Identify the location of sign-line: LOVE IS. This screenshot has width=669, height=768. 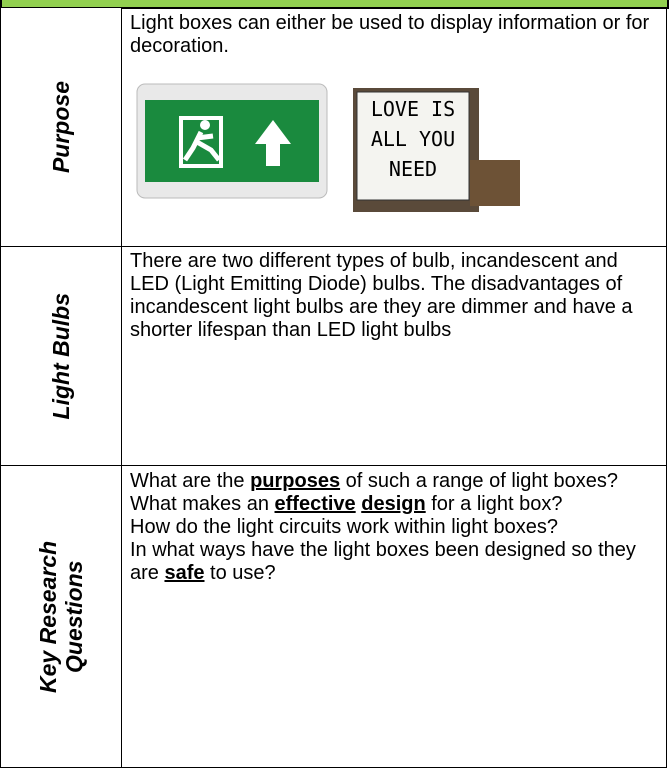
(413, 109).